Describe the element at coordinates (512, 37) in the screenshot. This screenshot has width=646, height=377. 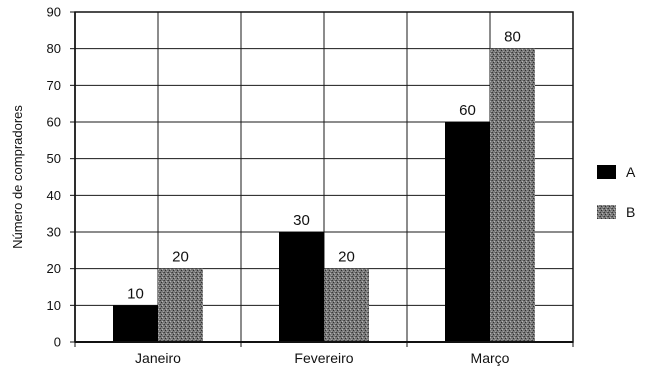
I see `data-label-B-Março: 80` at that location.